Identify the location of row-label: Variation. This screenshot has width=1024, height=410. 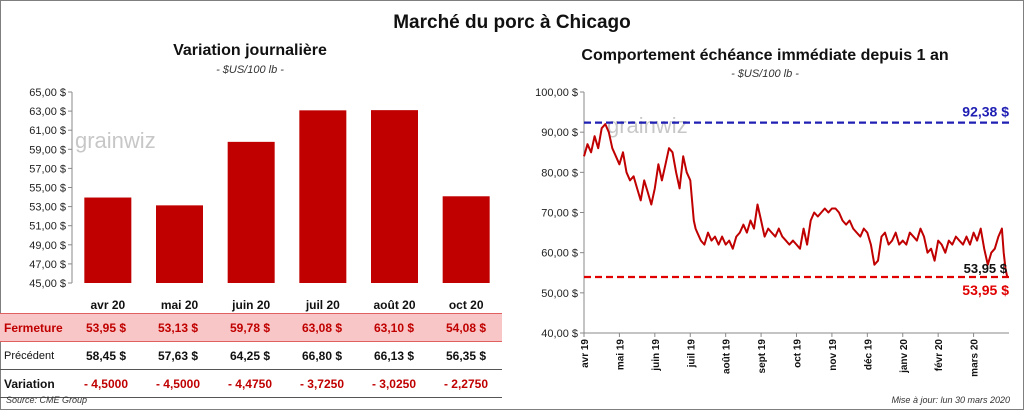
(35, 383).